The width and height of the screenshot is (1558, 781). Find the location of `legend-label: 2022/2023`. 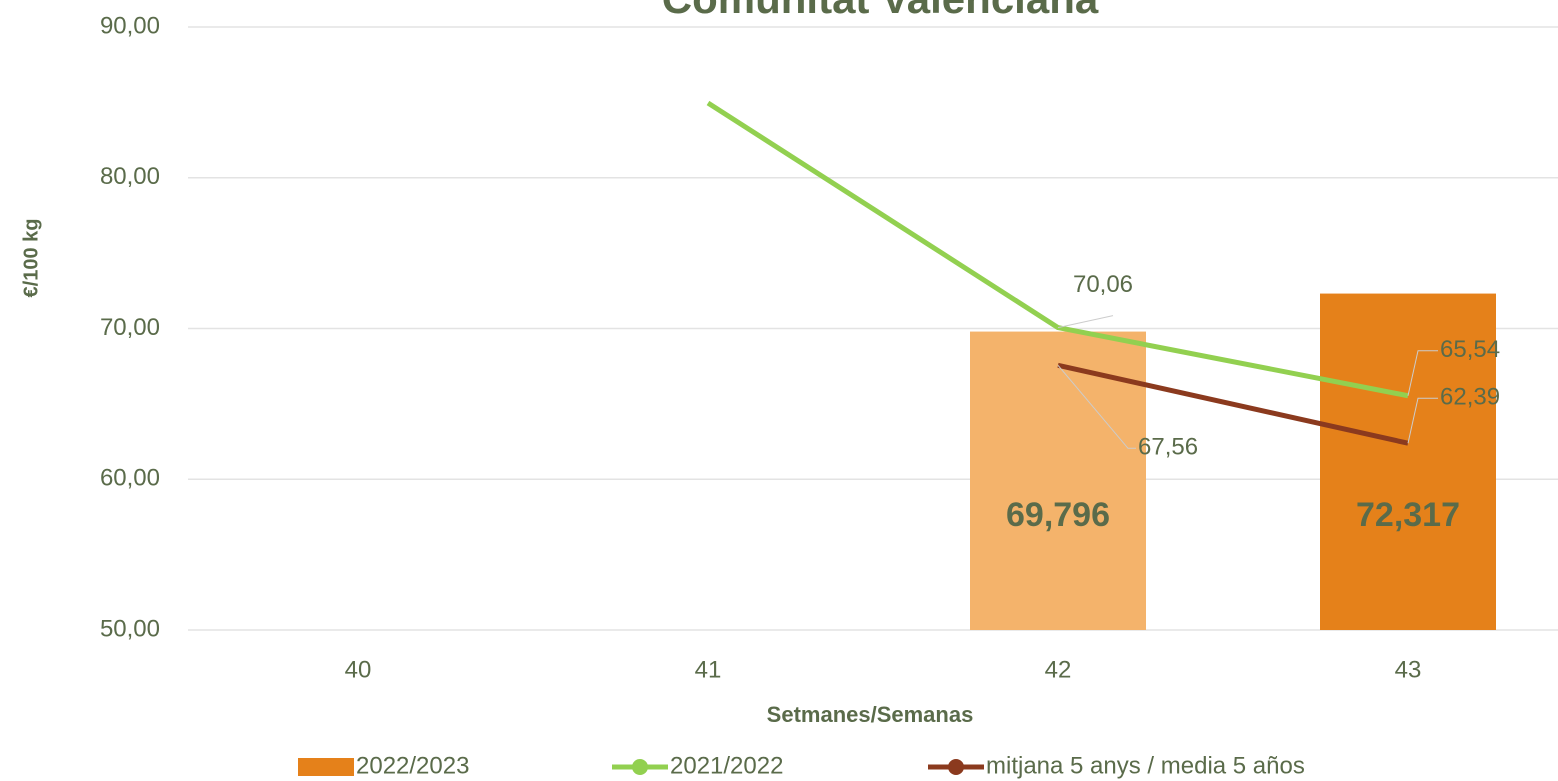

legend-label: 2022/2023 is located at coordinates (412, 765).